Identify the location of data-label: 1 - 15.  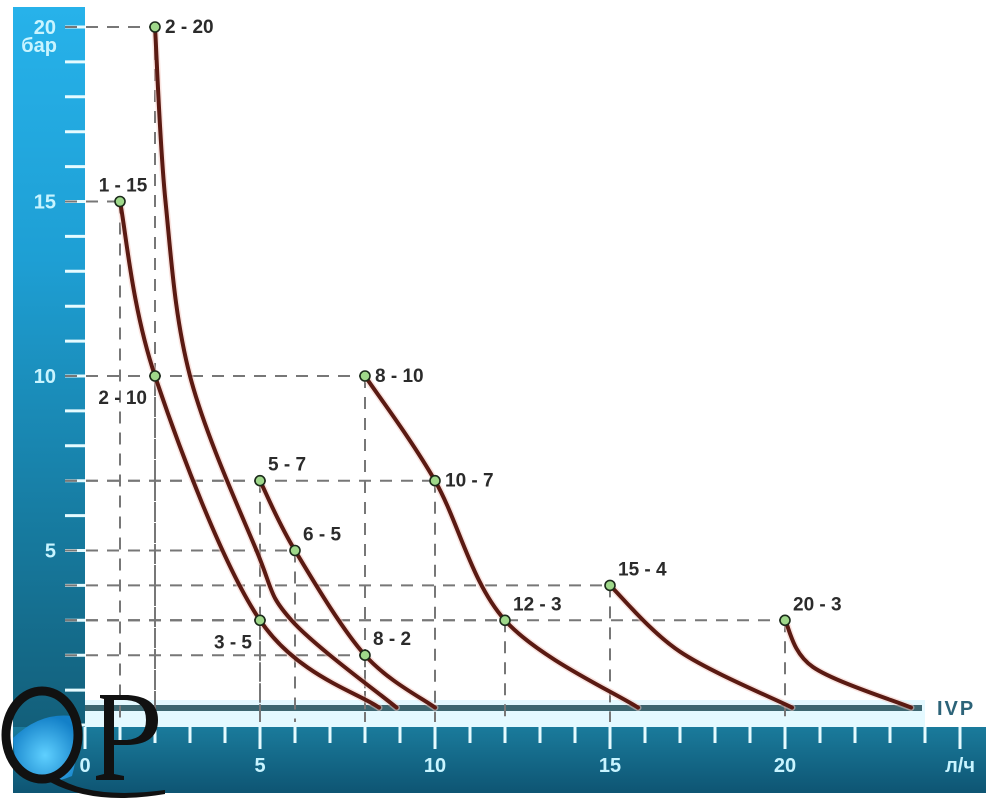
(123, 186).